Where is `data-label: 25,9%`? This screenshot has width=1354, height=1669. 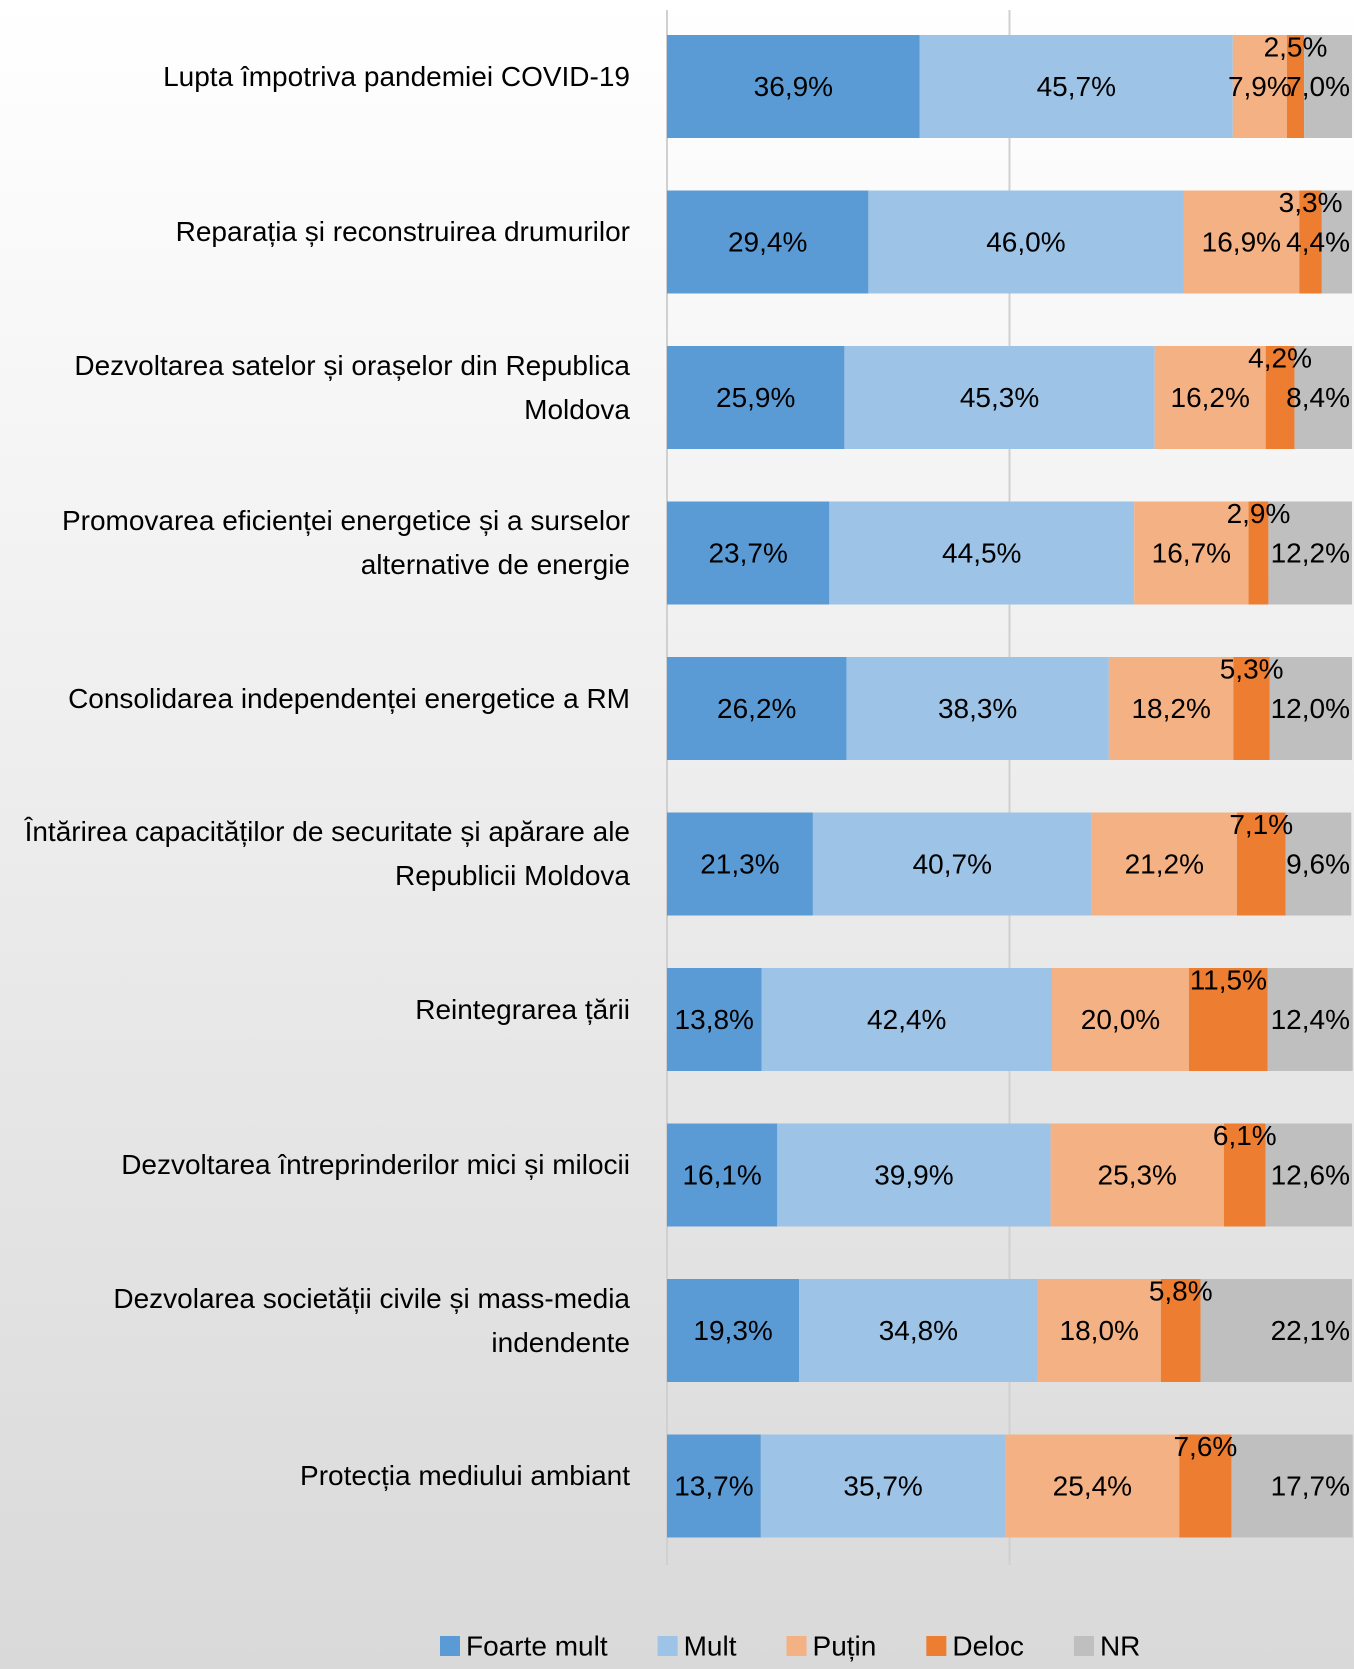 data-label: 25,9% is located at coordinates (755, 397).